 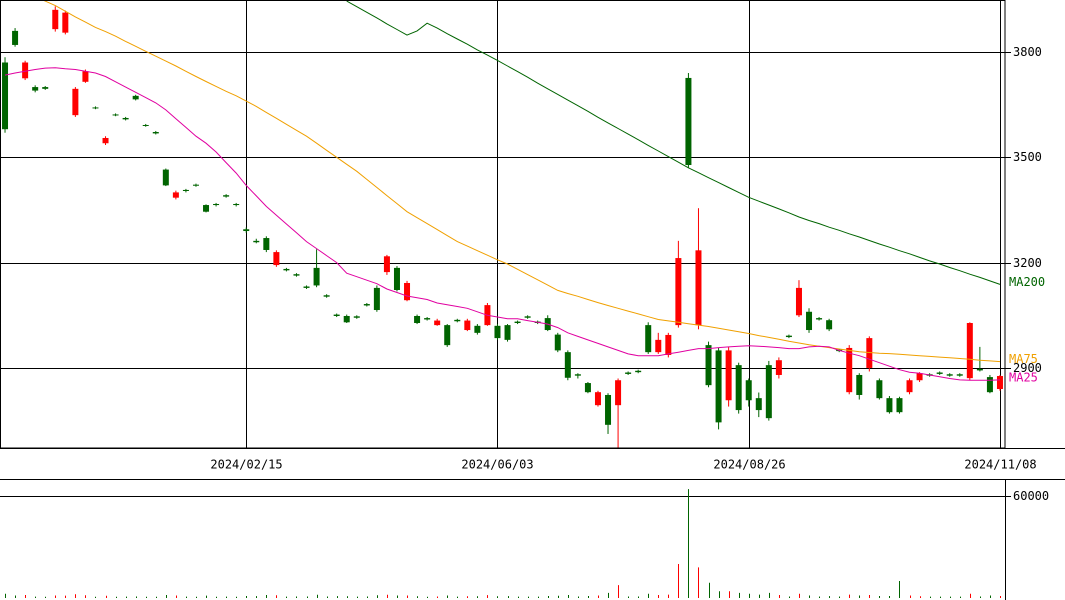 What do you see at coordinates (749, 465) in the screenshot?
I see `x-tick-label: 2024/08/26` at bounding box center [749, 465].